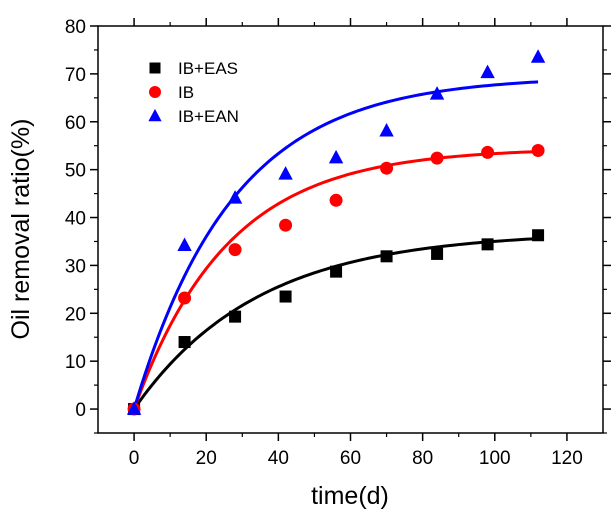 The height and width of the screenshot is (516, 612). I want to click on y-tick-label: 10, so click(75, 362).